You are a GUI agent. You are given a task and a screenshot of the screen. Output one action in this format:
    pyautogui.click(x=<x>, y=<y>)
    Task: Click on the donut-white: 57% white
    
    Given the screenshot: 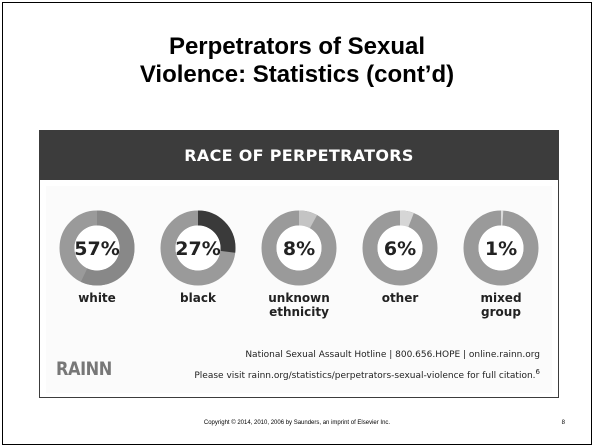 What is the action you would take?
    pyautogui.click(x=97, y=257)
    